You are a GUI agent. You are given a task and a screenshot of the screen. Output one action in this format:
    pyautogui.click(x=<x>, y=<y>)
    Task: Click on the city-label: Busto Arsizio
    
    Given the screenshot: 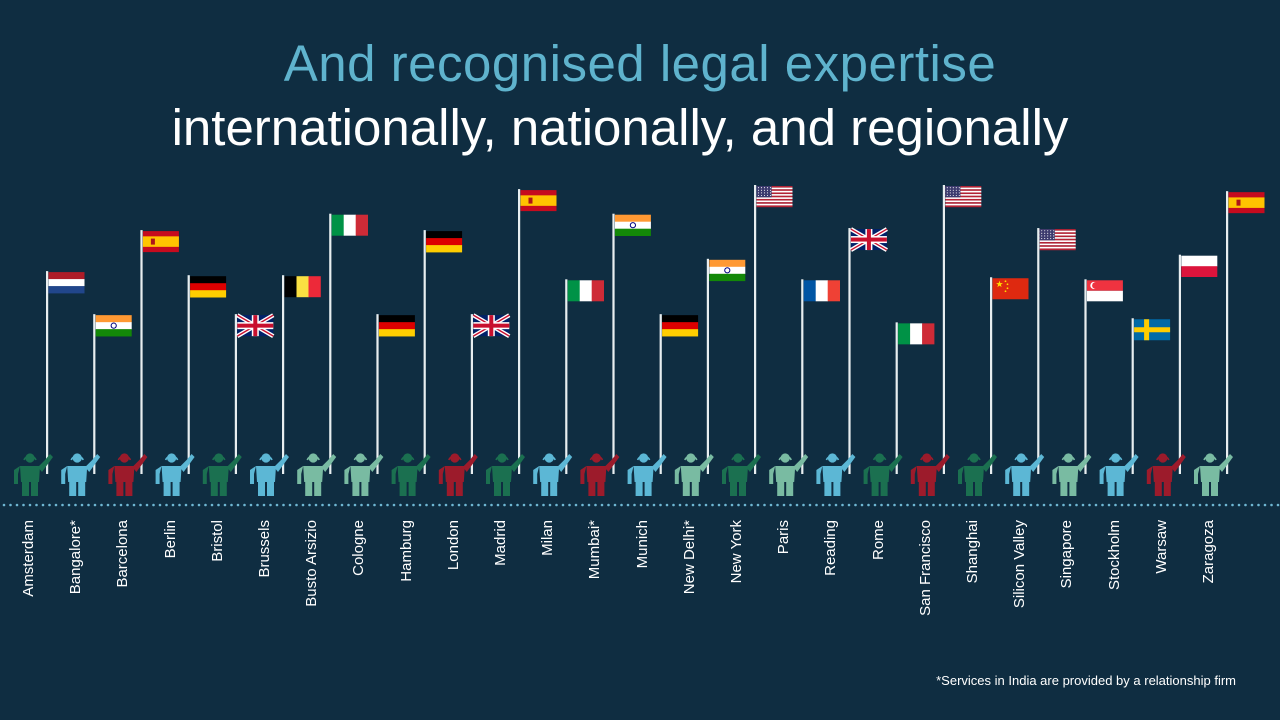 What is the action you would take?
    pyautogui.click(x=312, y=563)
    